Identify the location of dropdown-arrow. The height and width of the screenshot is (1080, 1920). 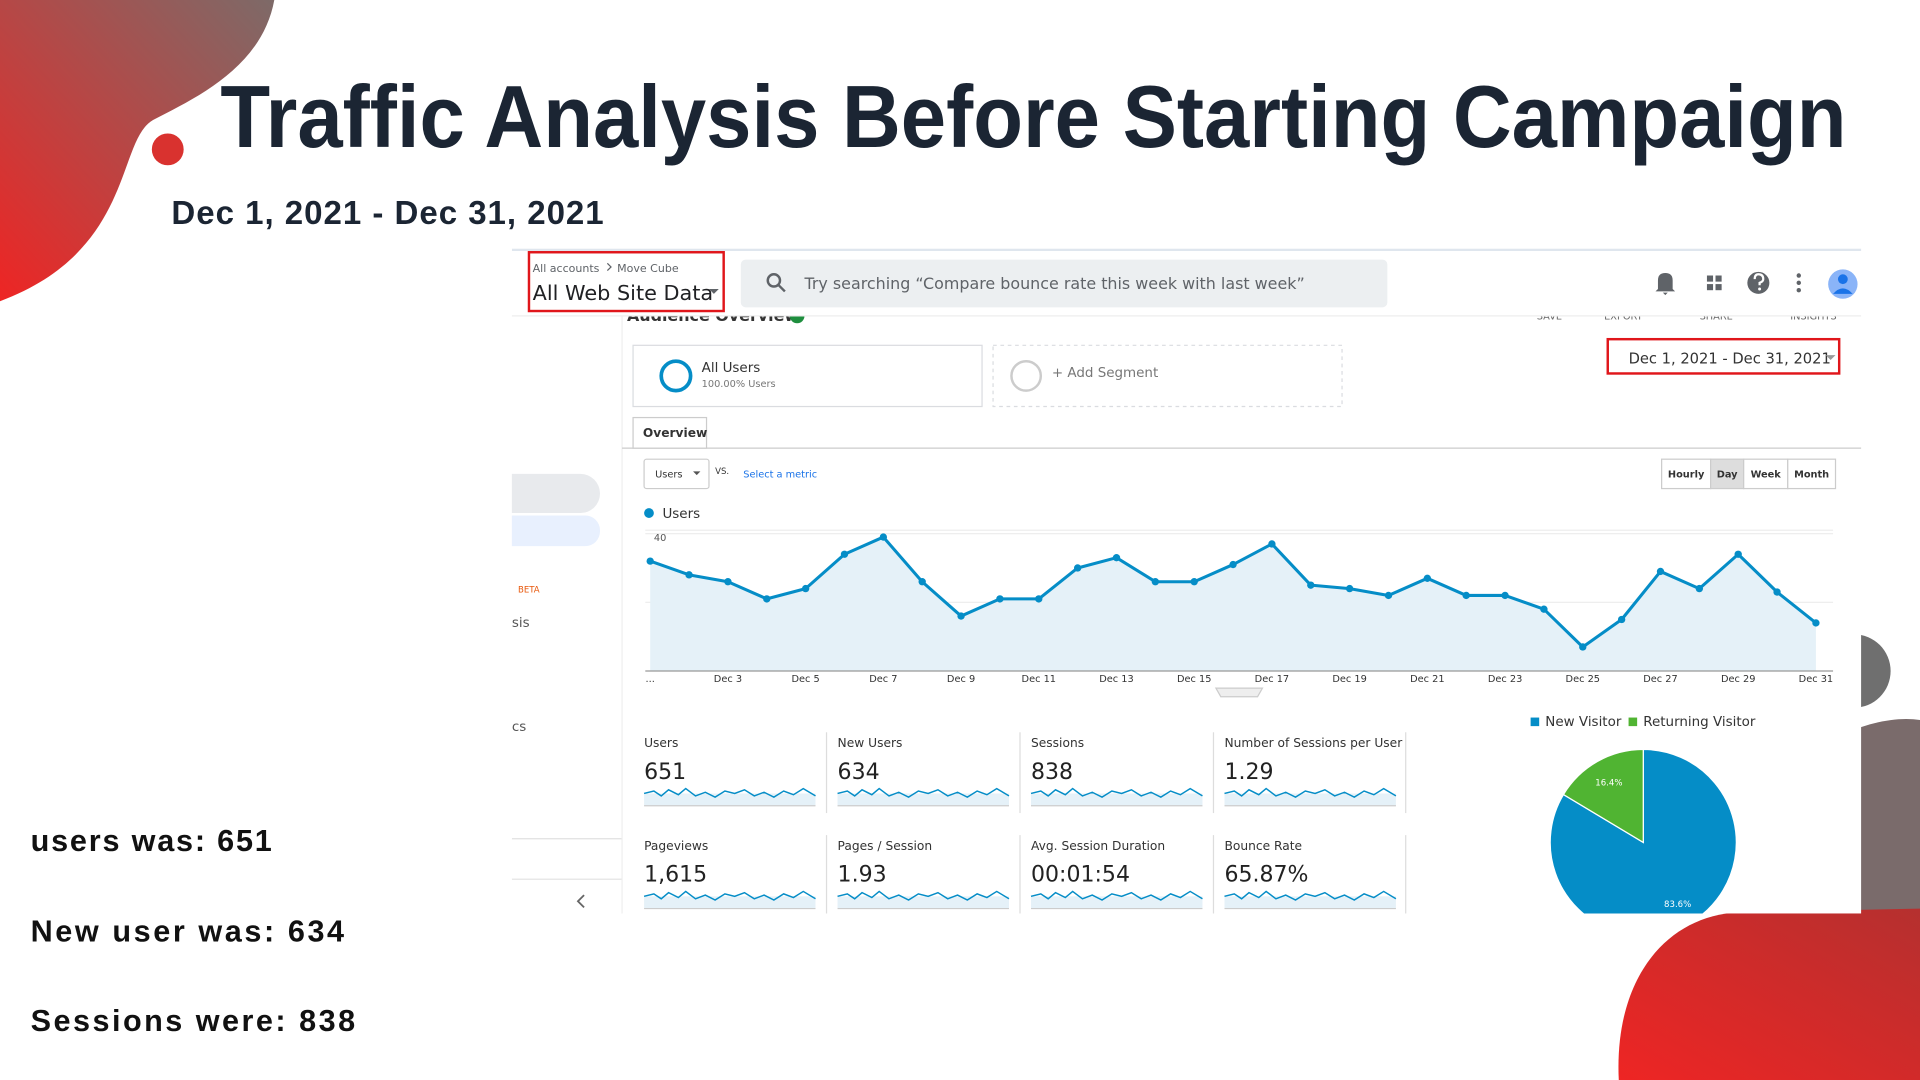
(1830, 357).